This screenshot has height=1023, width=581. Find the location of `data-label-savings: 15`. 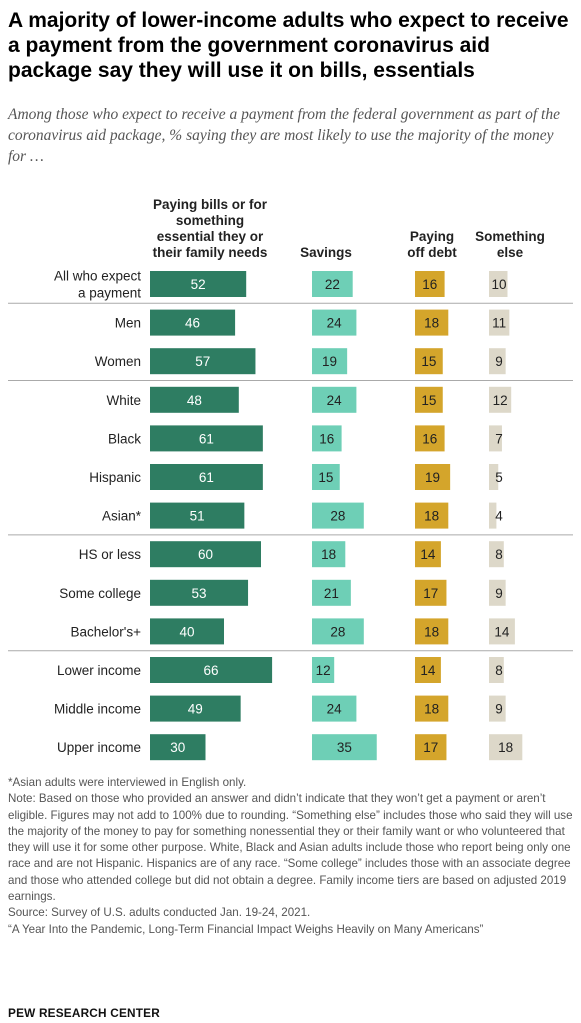

data-label-savings: 15 is located at coordinates (325, 477).